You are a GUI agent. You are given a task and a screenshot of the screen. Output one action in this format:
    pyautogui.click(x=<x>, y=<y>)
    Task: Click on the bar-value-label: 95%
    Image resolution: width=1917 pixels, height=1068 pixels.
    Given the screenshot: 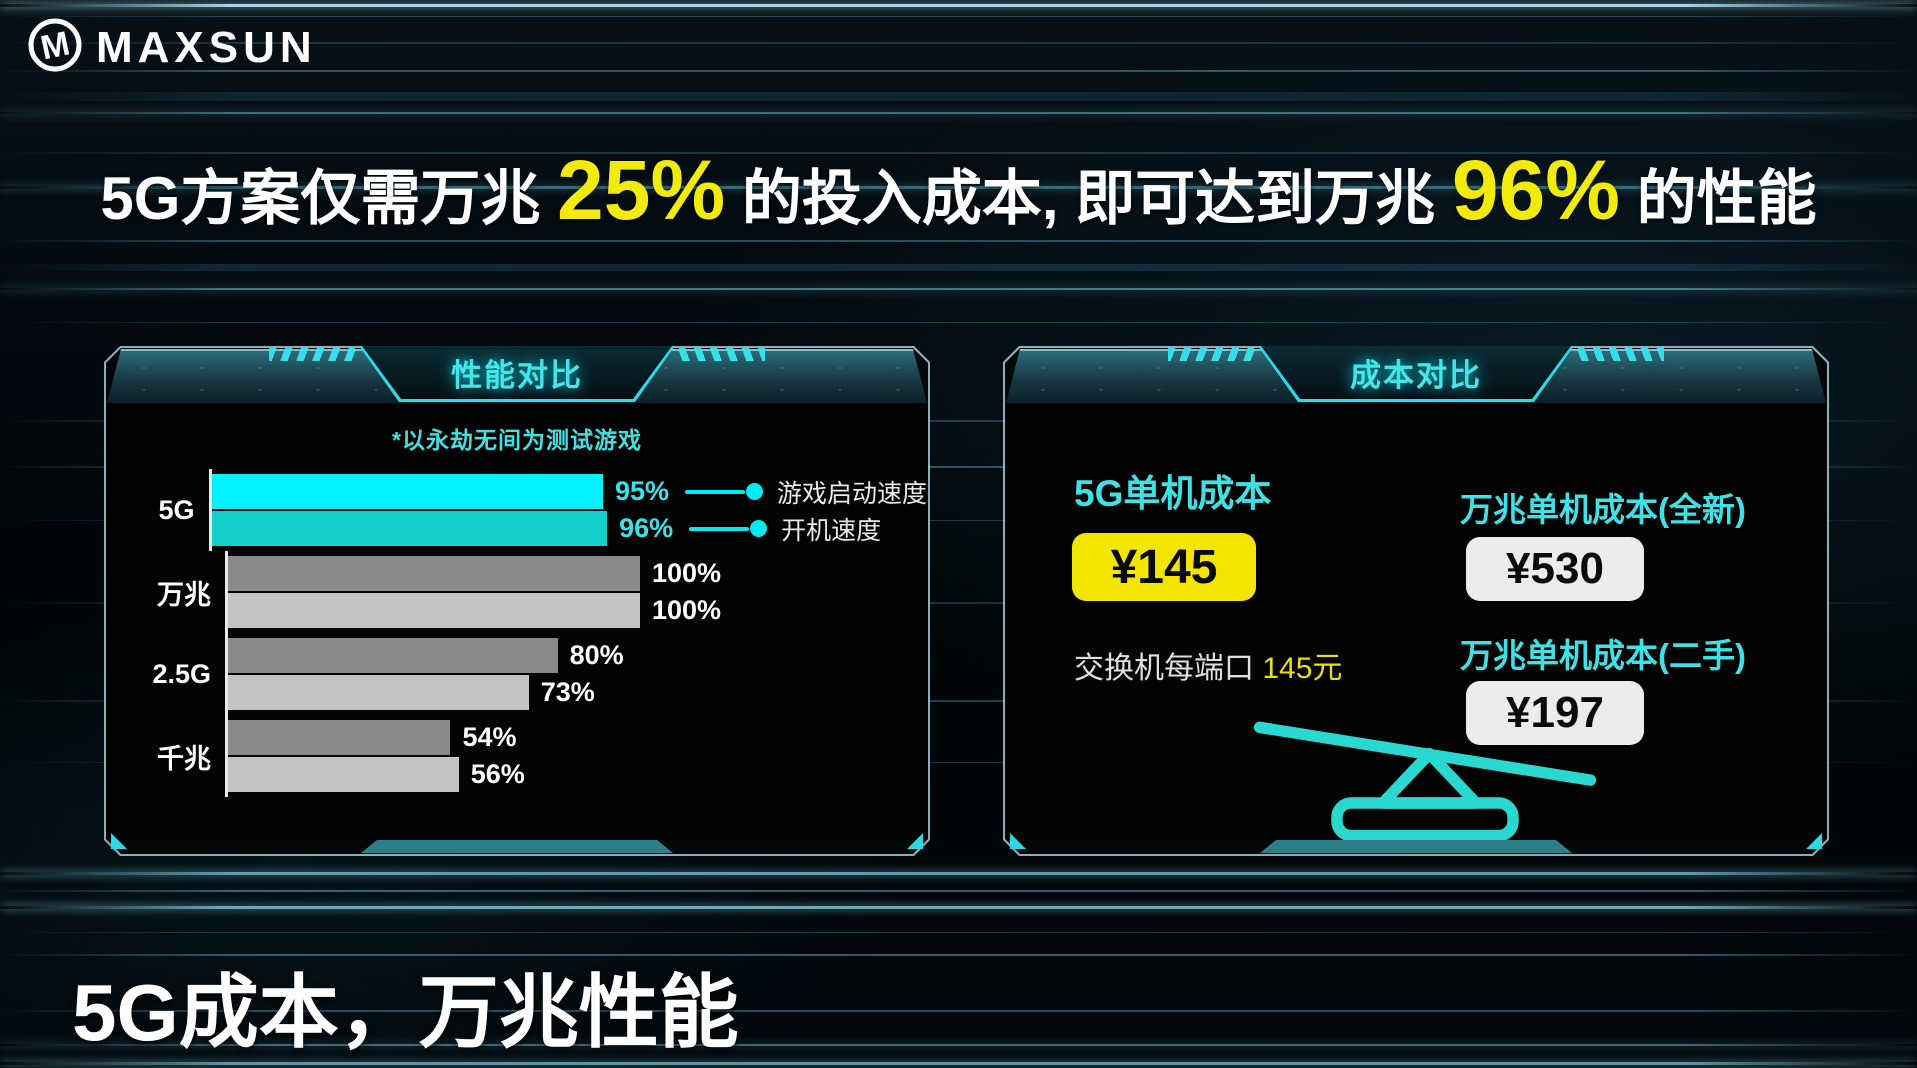 What is the action you would take?
    pyautogui.click(x=641, y=491)
    